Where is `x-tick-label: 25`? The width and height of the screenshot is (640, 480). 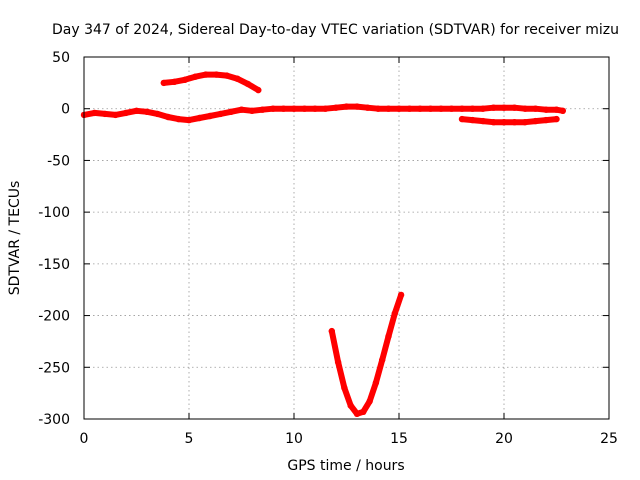
x-tick-label: 25 is located at coordinates (609, 439).